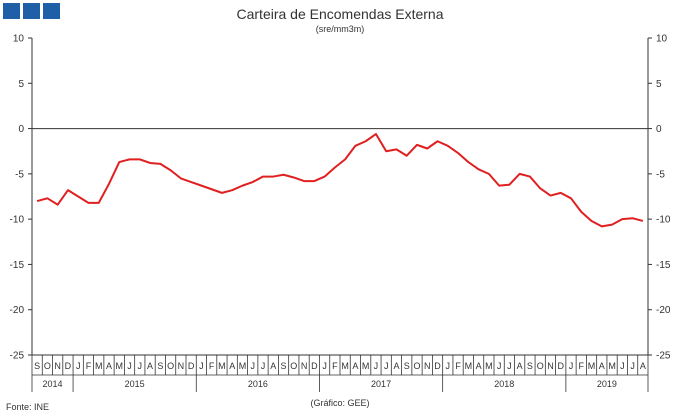 This screenshot has width=680, height=416. Describe the element at coordinates (381, 384) in the screenshot. I see `year-label: 2017` at that location.